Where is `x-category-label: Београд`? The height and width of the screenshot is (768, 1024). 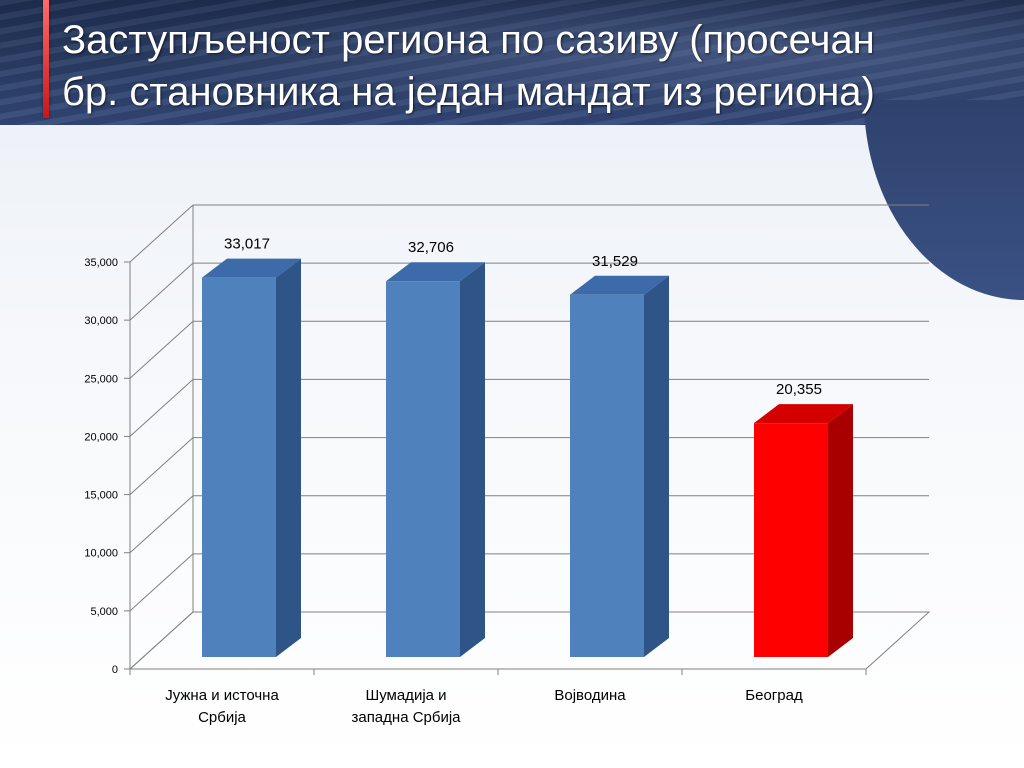
x-category-label: Београд is located at coordinates (774, 695).